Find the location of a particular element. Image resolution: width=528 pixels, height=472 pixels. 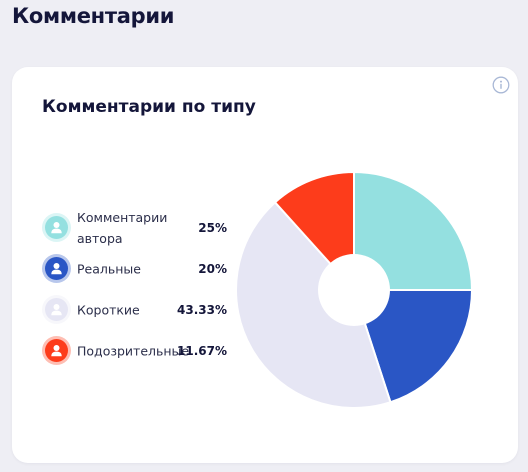

legend-label: Короткие is located at coordinates (108, 309).